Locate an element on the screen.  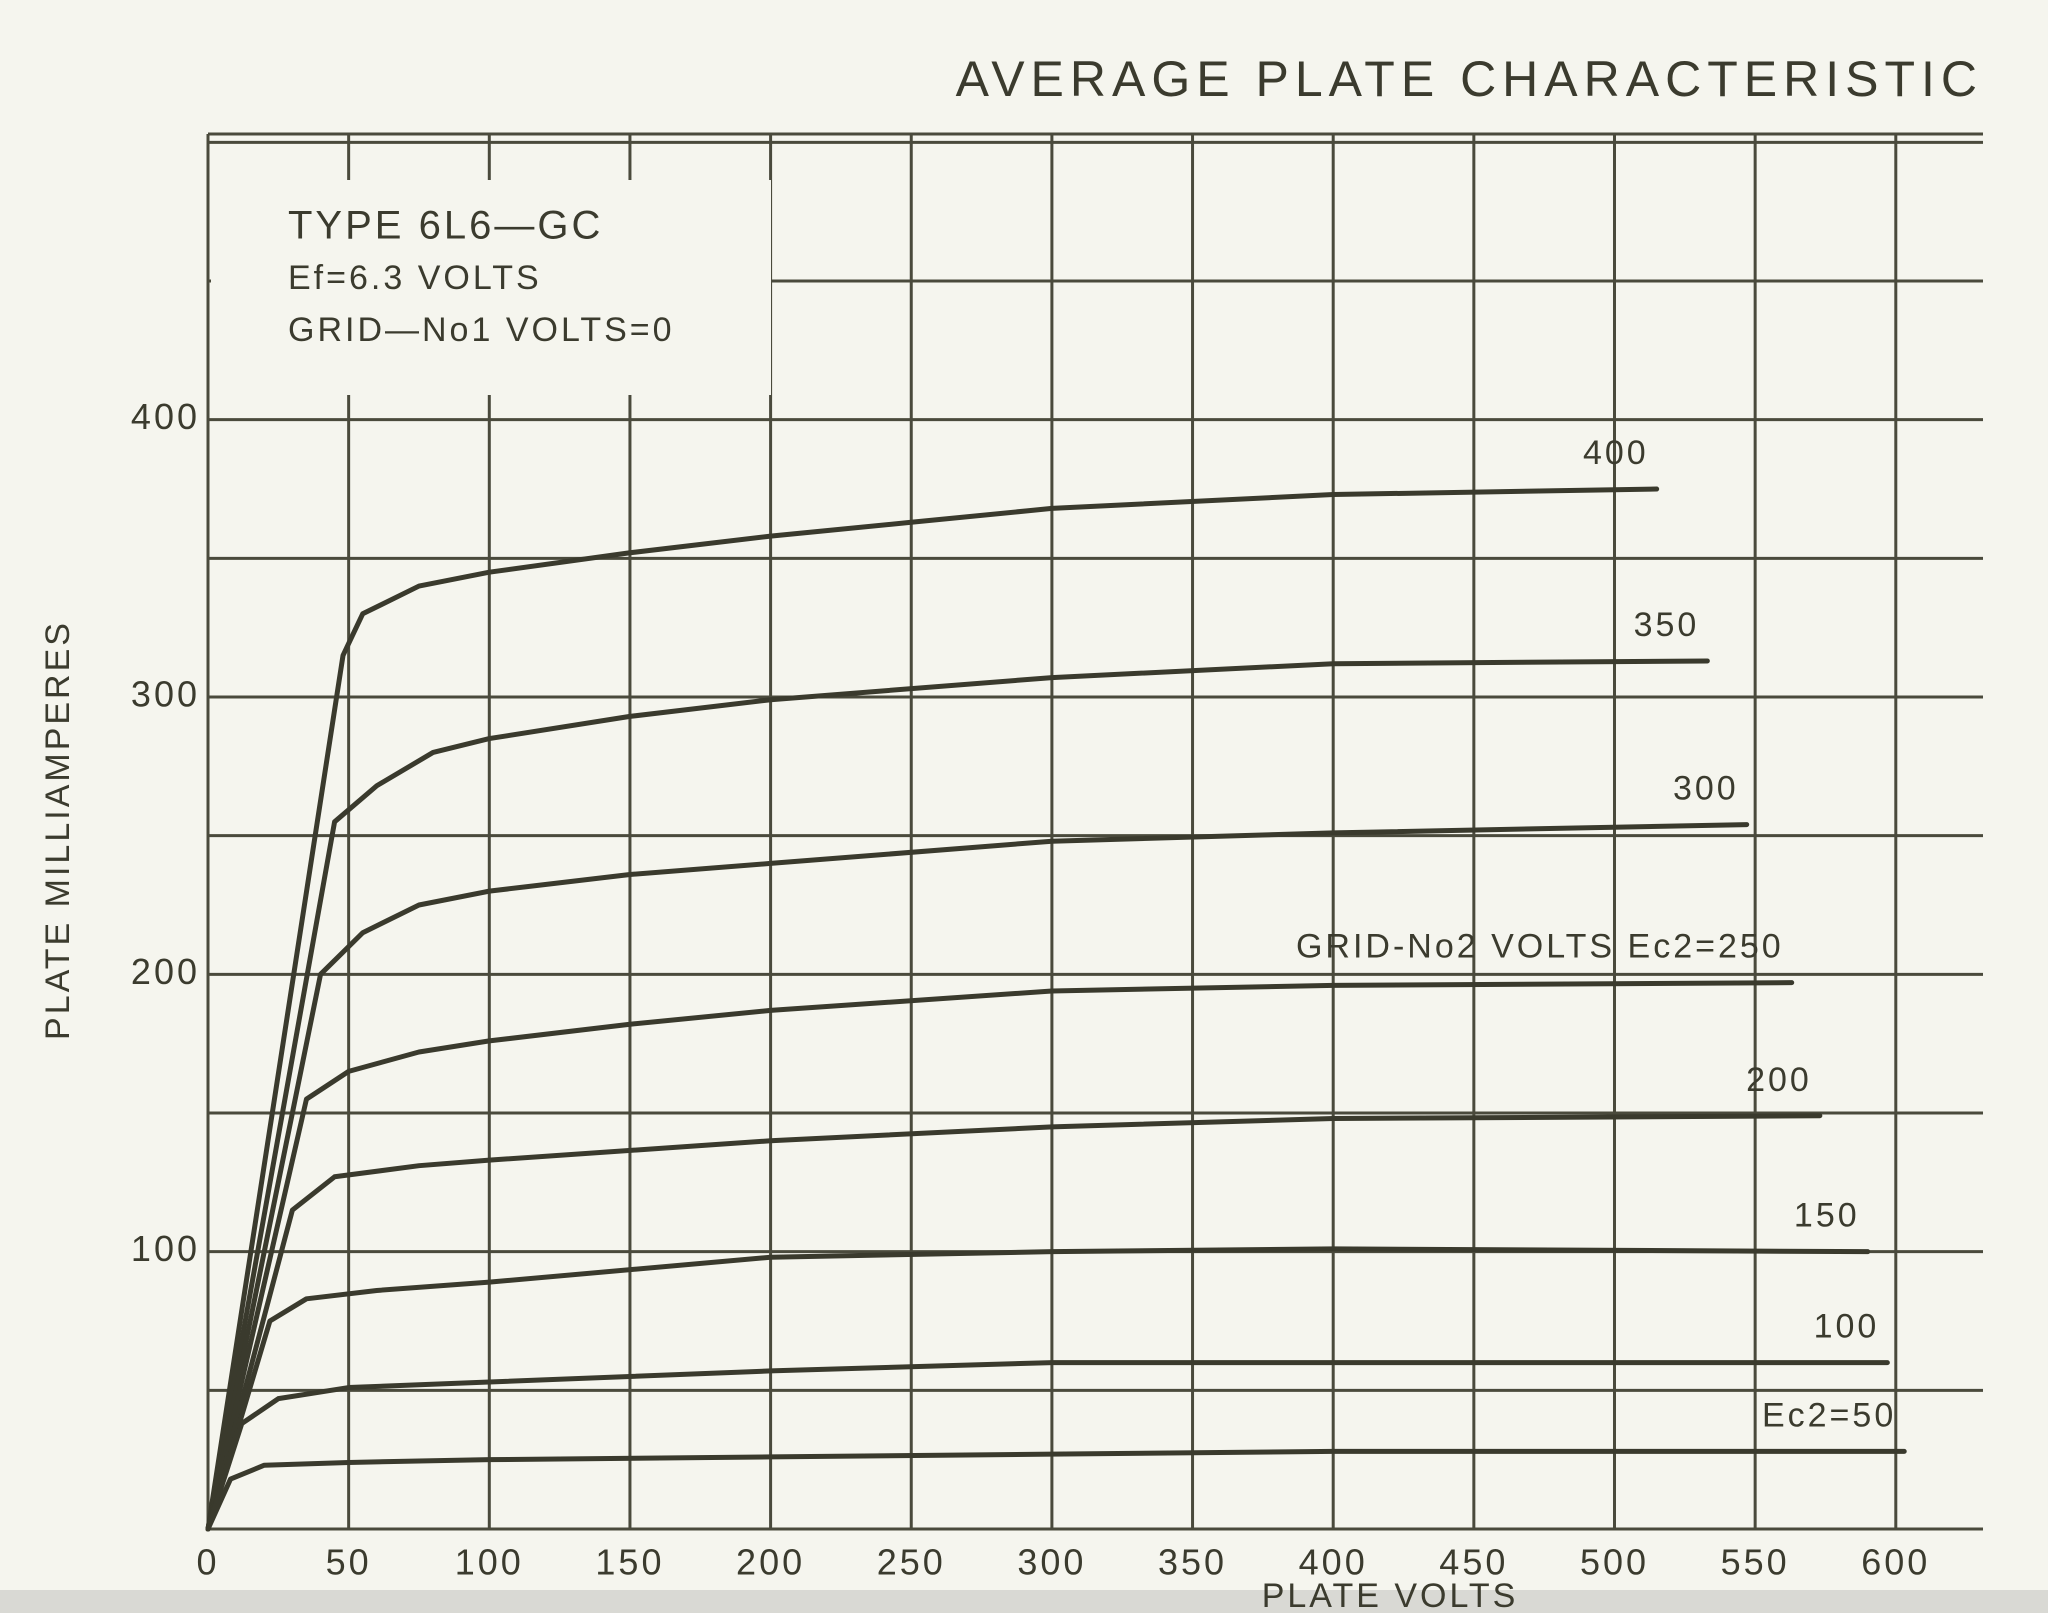
x-tick-label: 200 is located at coordinates (770, 1562).